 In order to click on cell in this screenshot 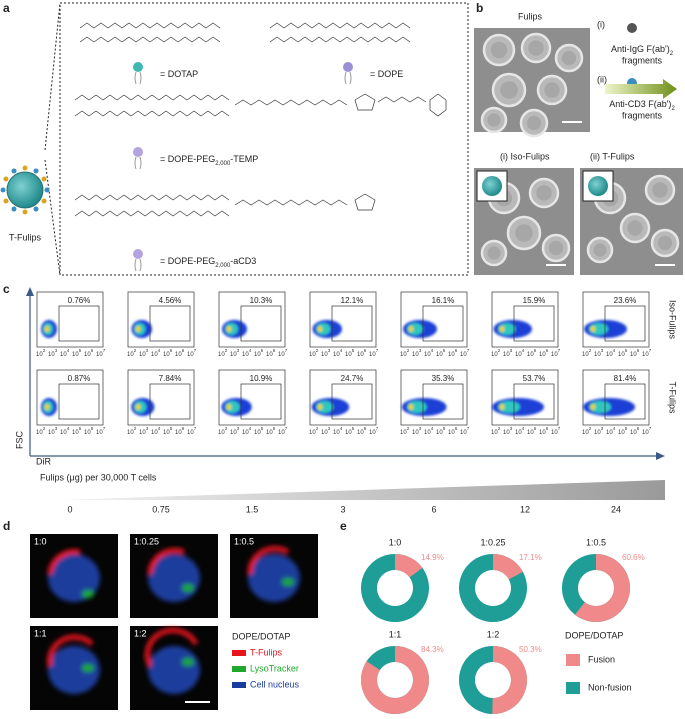, I will do `click(172, 660)`.